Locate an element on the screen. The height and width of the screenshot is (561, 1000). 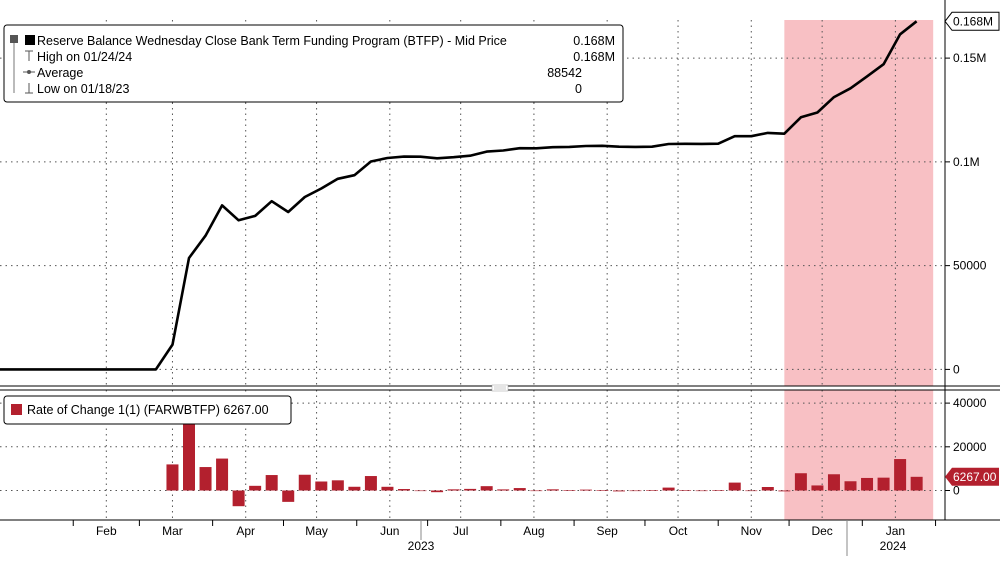
x-tick-label: Mar is located at coordinates (172, 531).